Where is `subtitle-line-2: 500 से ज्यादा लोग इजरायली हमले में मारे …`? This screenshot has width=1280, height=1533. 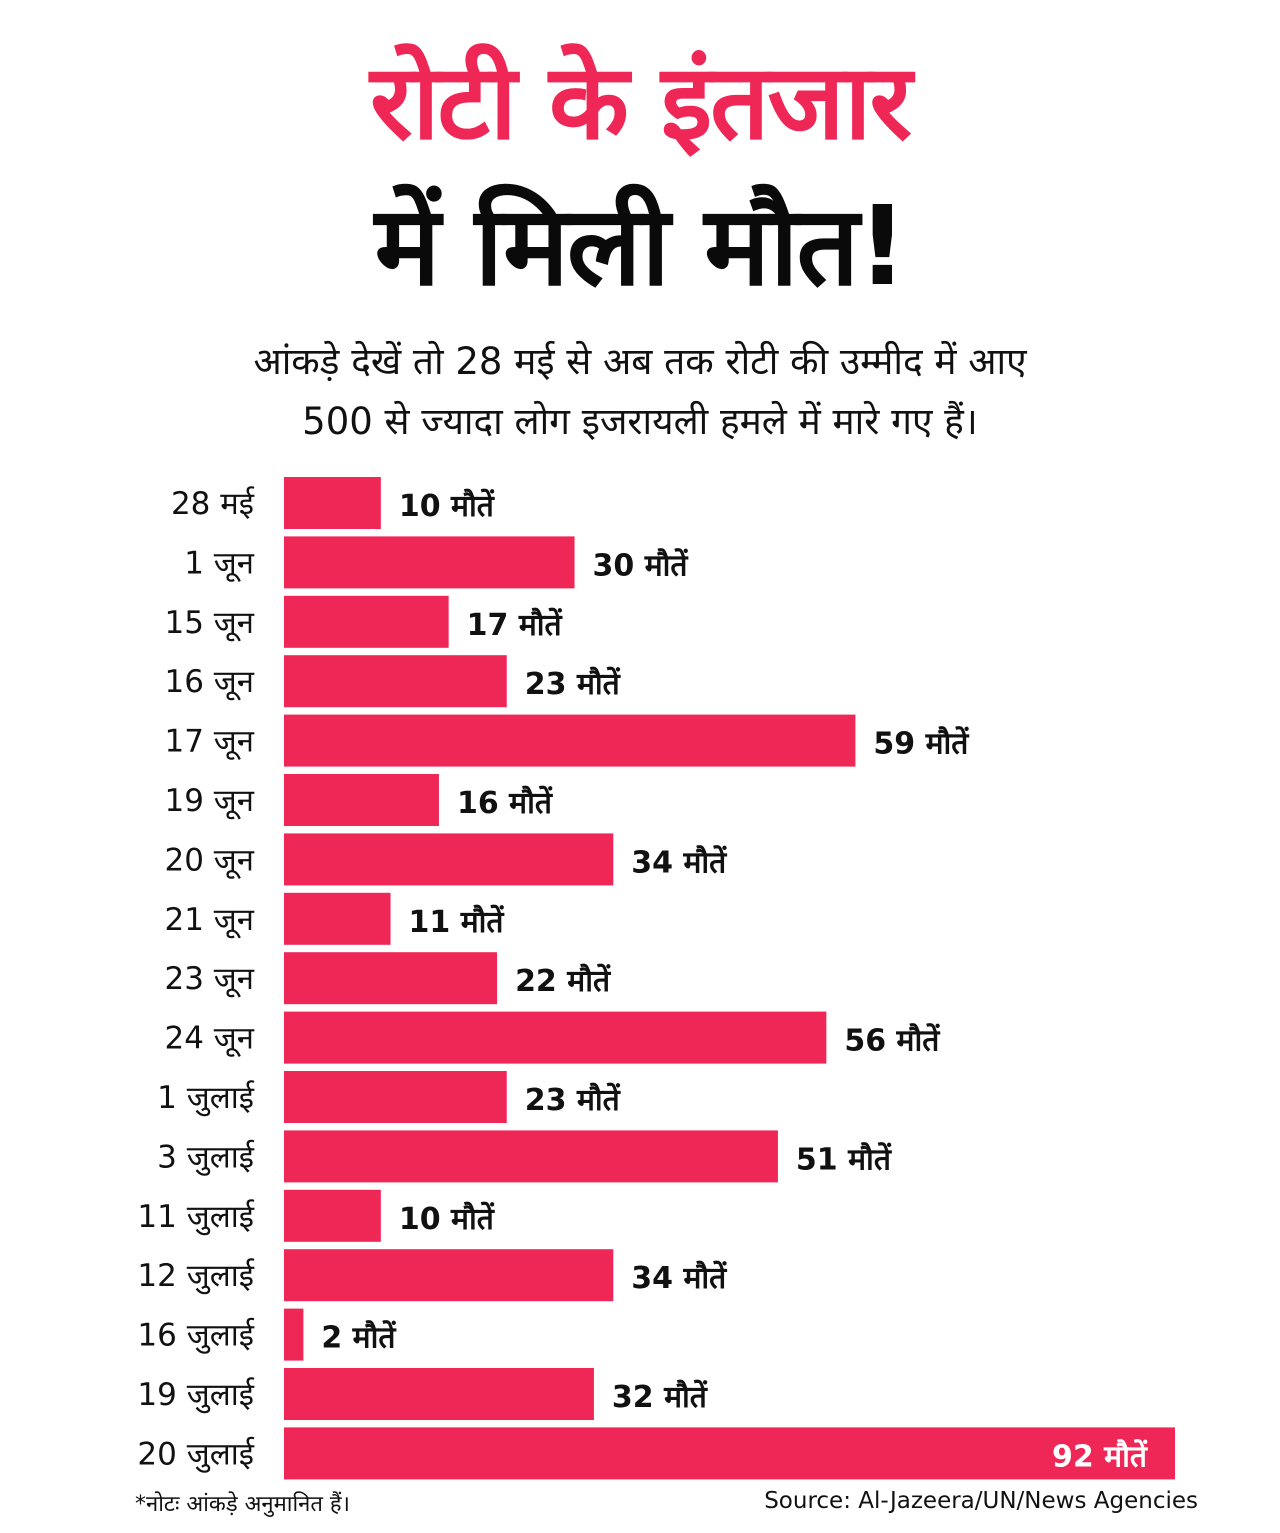
subtitle-line-2: 500 से ज्यादा लोग इजरायली हमले में मारे … is located at coordinates (640, 421).